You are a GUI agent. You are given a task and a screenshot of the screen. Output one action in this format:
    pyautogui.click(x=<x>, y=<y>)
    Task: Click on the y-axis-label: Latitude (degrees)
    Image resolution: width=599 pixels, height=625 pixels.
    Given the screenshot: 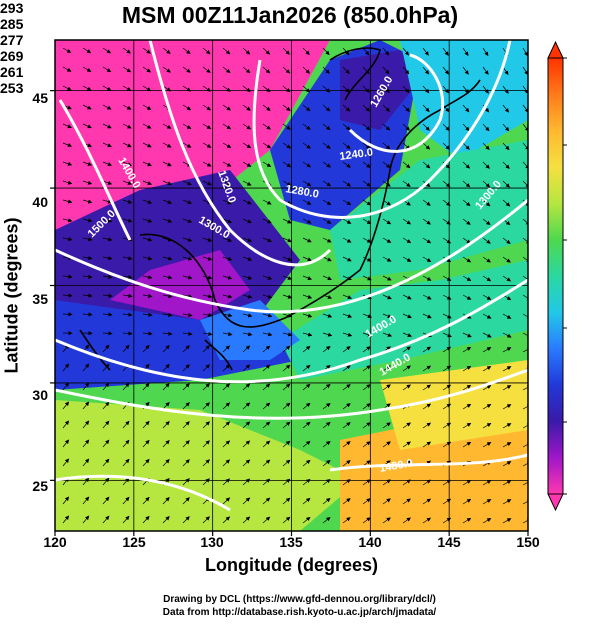 What is the action you would take?
    pyautogui.click(x=11, y=295)
    